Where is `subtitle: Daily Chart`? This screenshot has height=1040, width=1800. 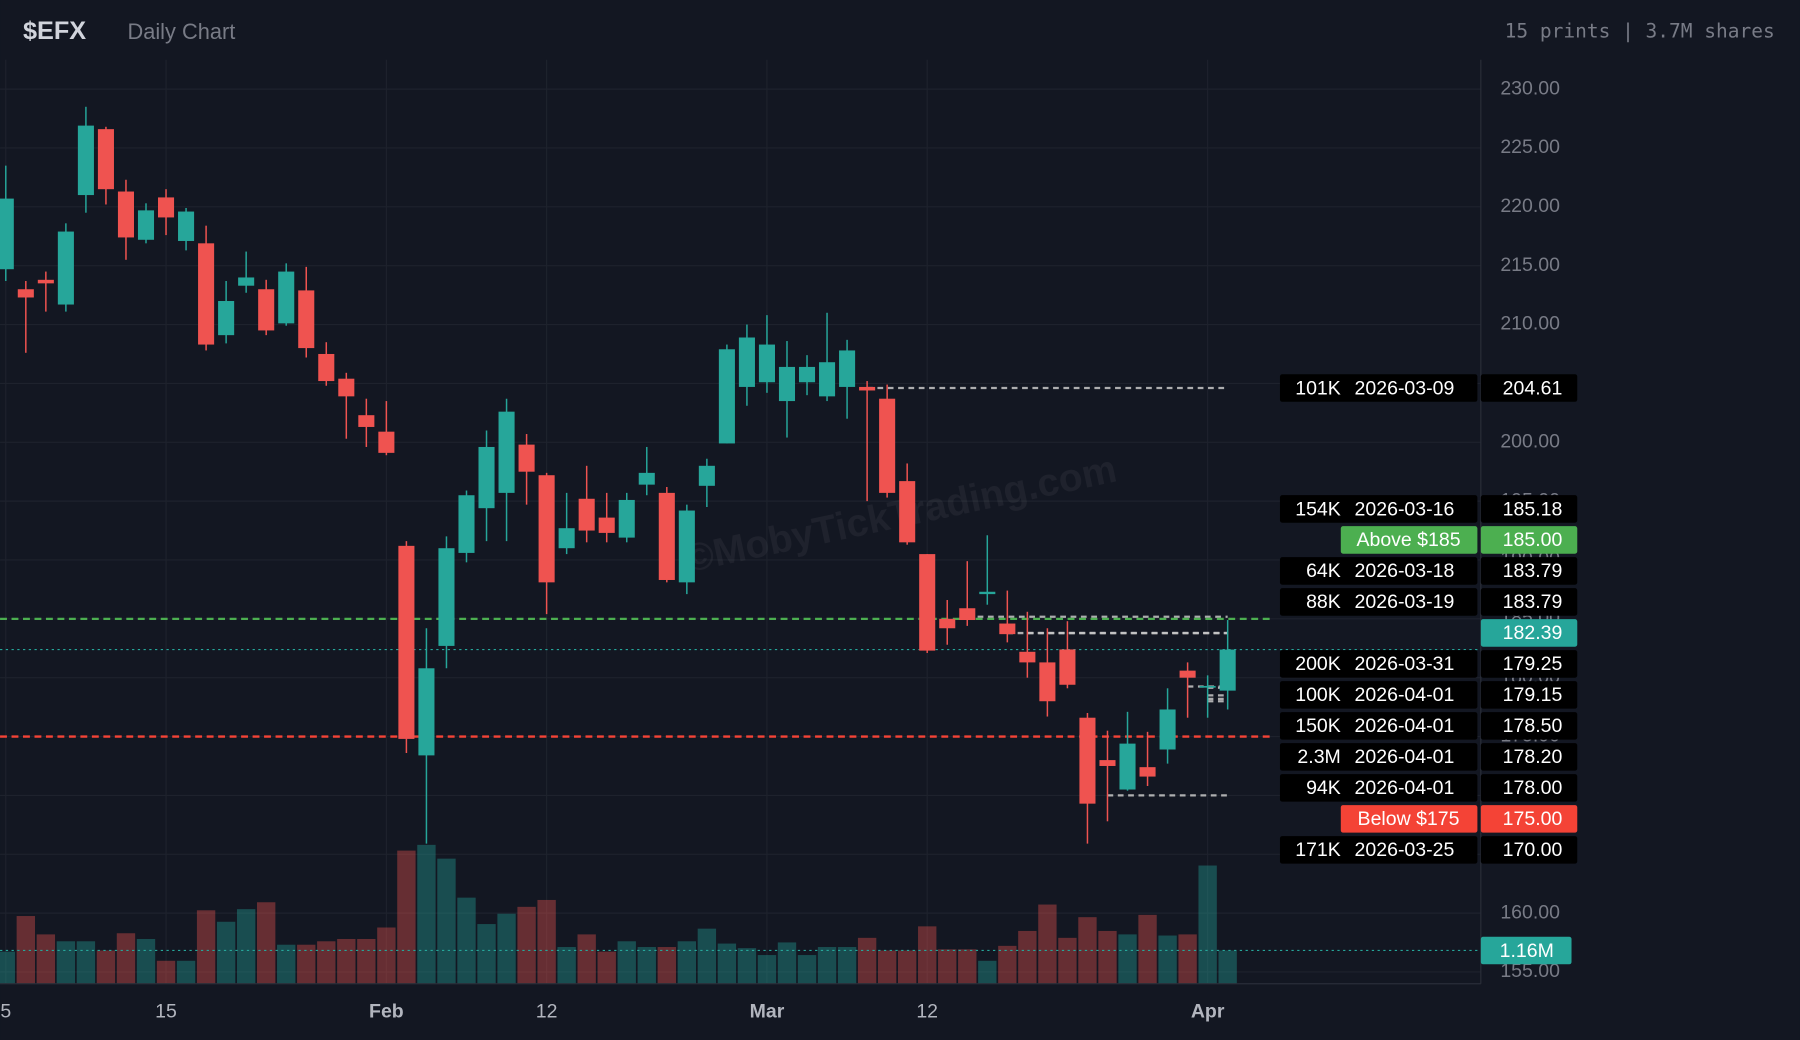 subtitle: Daily Chart is located at coordinates (181, 31).